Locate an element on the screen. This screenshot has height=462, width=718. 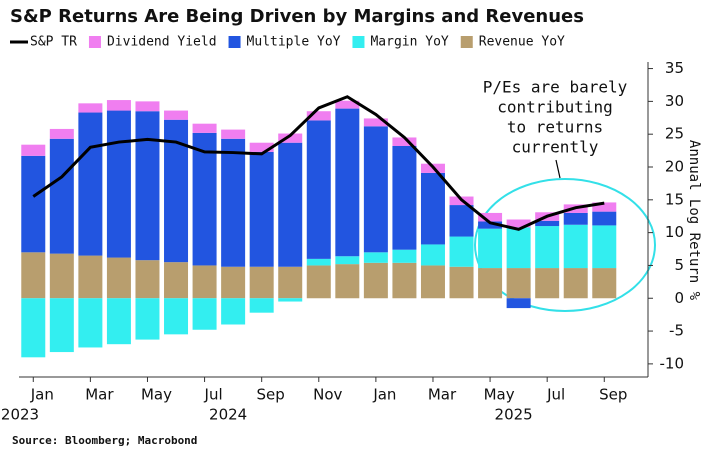
y-tick-label: 35 is located at coordinates (674, 68).